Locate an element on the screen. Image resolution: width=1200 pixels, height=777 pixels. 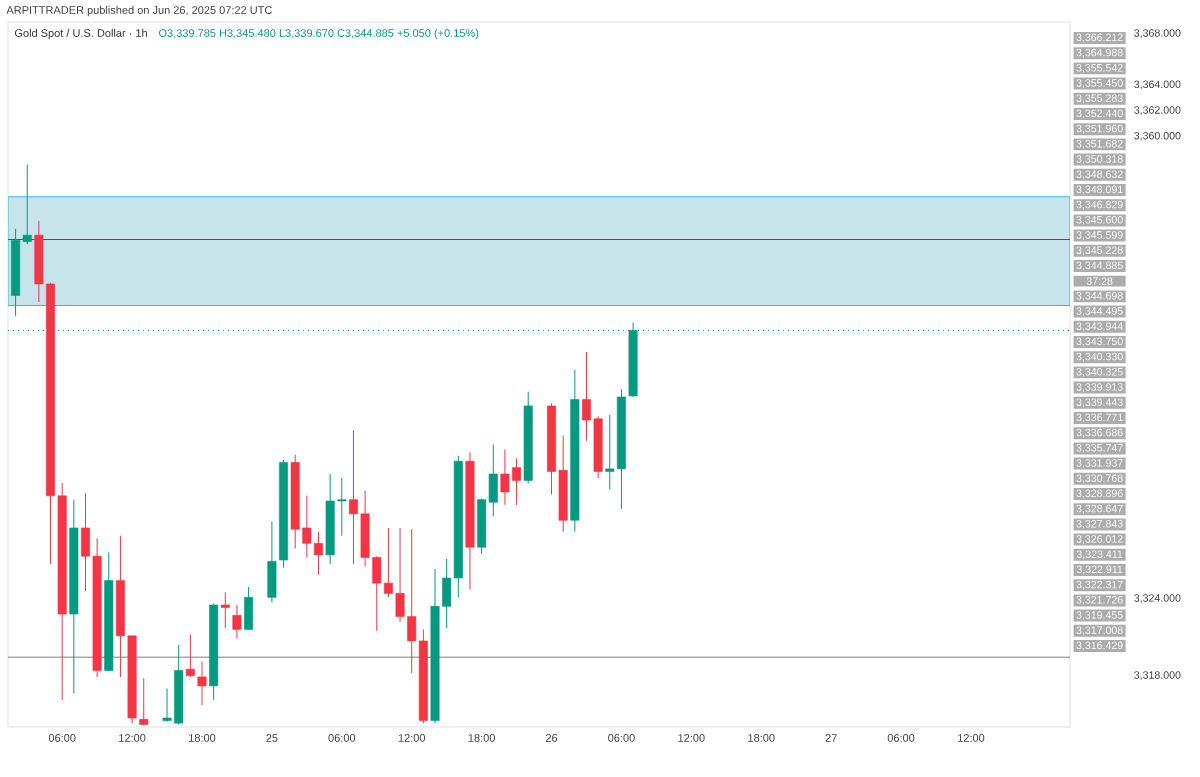
text: 3,335.747 is located at coordinates (1099, 448).